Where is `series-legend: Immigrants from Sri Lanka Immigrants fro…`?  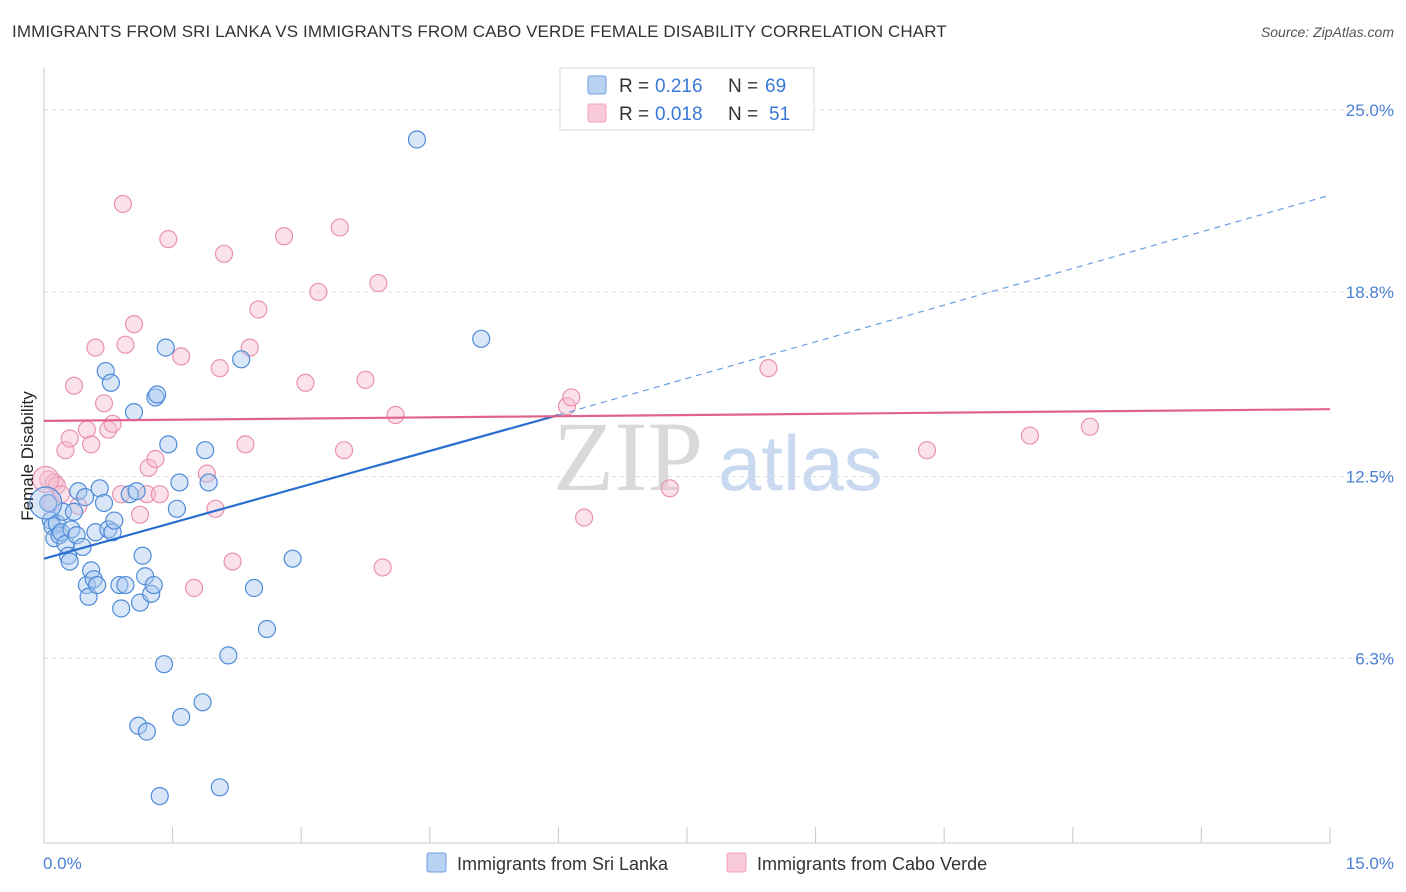
series-legend: Immigrants from Sri Lanka Immigrants fro… is located at coordinates (706, 863).